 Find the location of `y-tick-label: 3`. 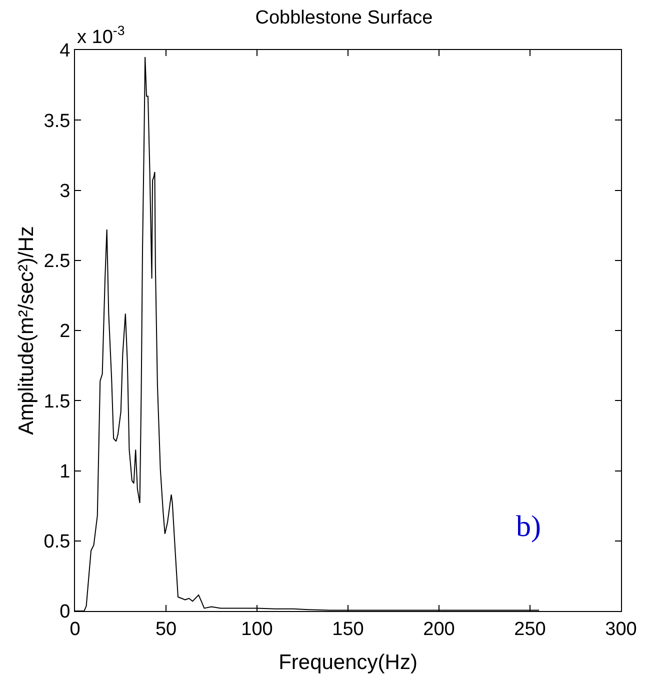

y-tick-label: 3 is located at coordinates (65, 191).